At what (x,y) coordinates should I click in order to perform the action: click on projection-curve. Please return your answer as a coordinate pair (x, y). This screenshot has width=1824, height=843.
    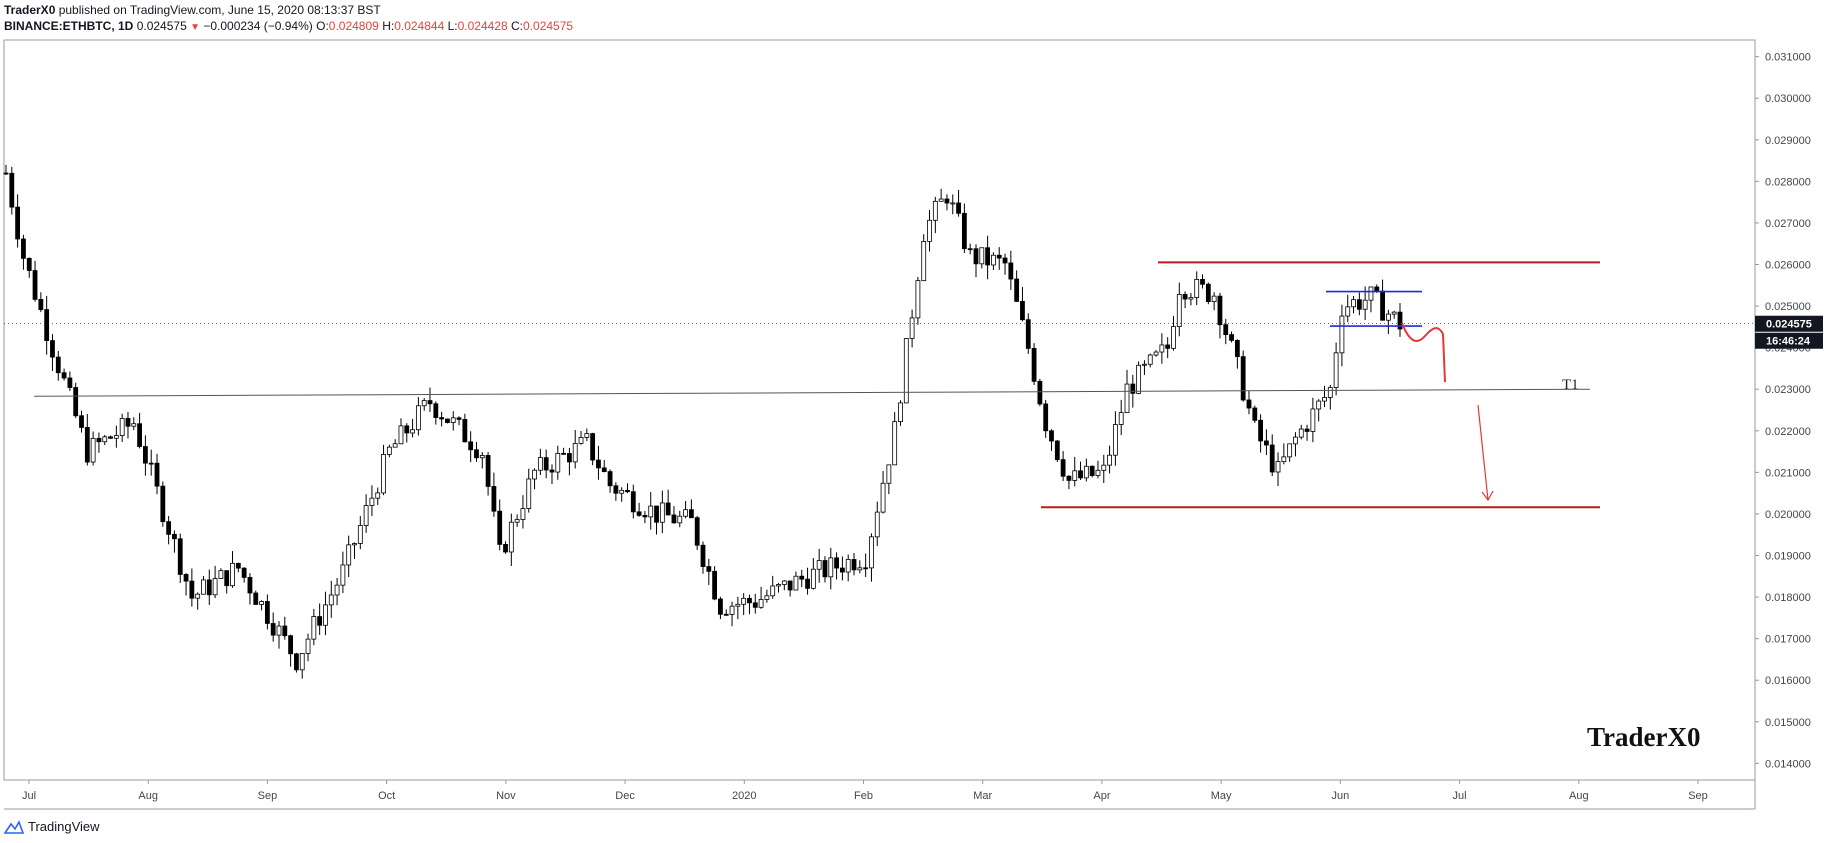
    Looking at the image, I should click on (1423, 352).